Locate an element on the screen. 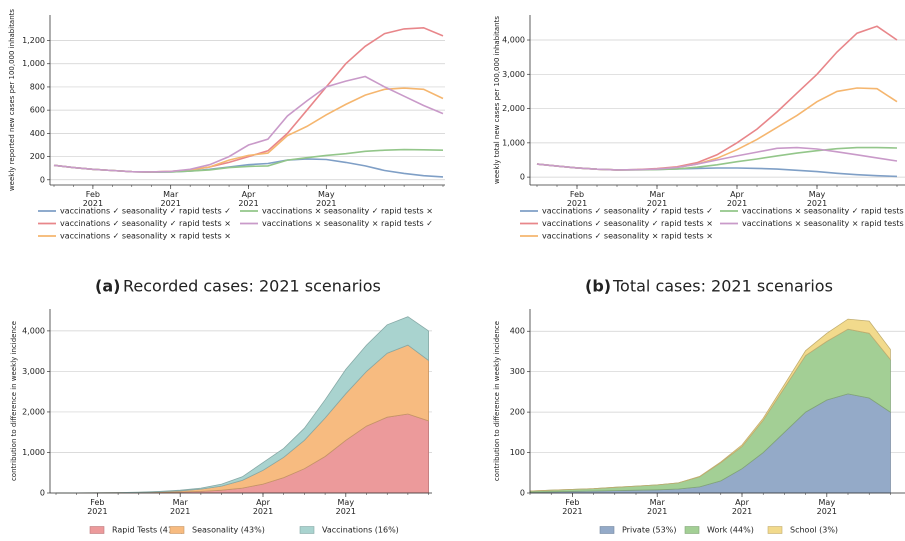 The height and width of the screenshot is (541, 905). legend-label: Work (44%) is located at coordinates (730, 530).